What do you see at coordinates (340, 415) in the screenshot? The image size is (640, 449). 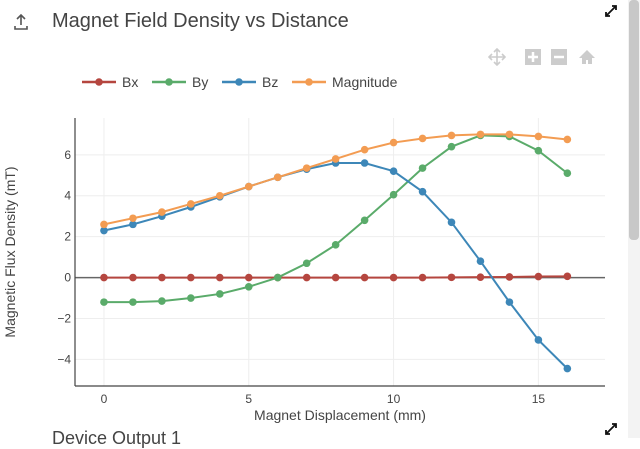 I see `x-axis-label: Magnet Displacement (mm)` at bounding box center [340, 415].